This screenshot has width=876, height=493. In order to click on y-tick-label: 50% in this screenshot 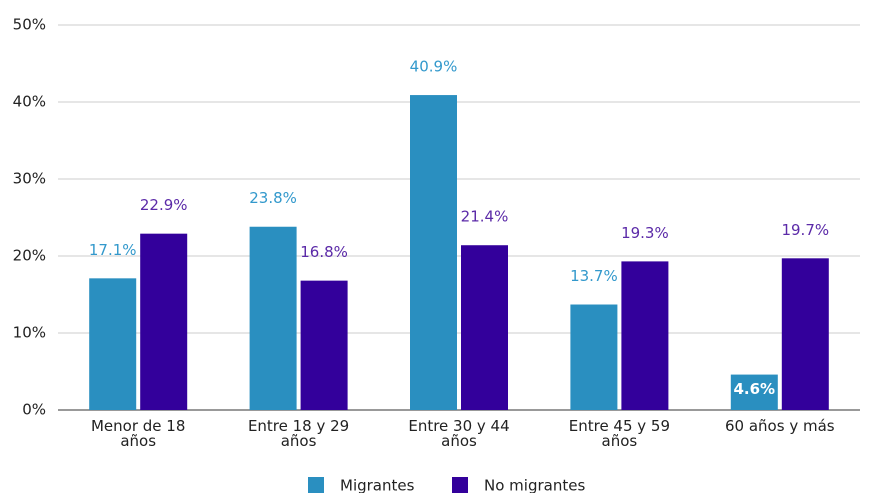, I will do `click(29, 25)`.